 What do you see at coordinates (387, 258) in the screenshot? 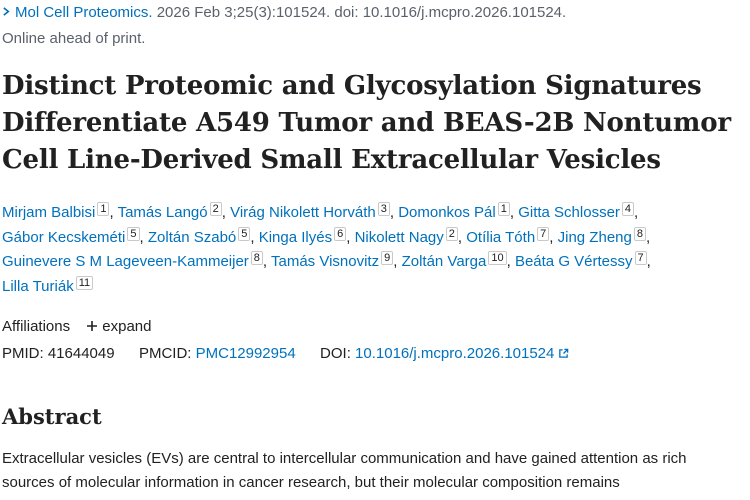
I see `affiliation-number: 9` at bounding box center [387, 258].